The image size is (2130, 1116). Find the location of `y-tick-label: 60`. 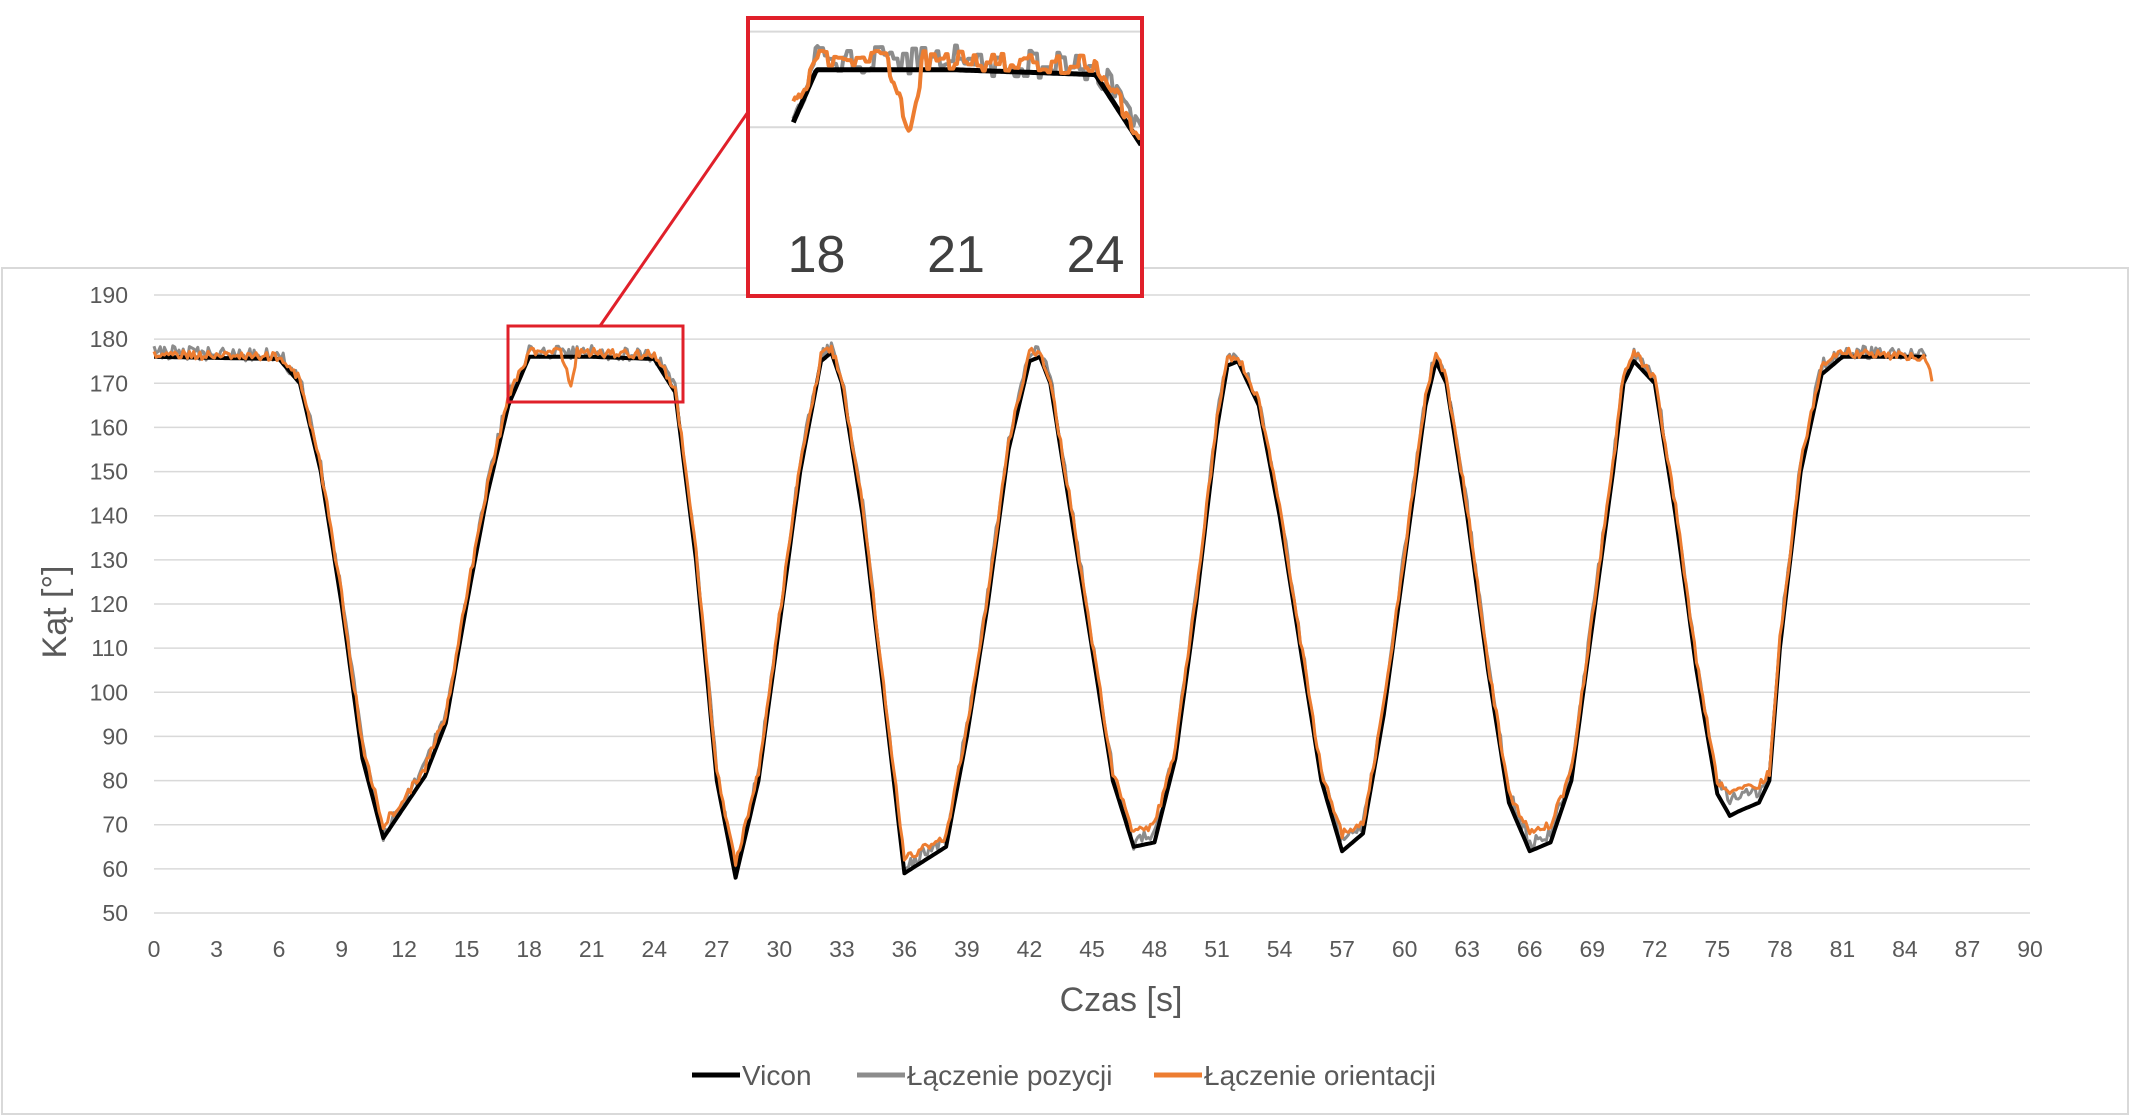

y-tick-label: 60 is located at coordinates (115, 869).